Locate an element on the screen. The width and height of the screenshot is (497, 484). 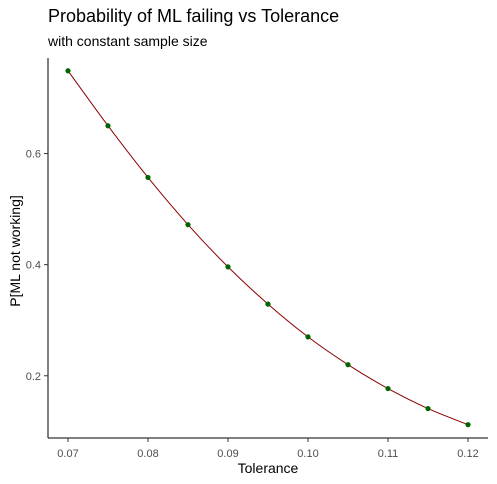
y-tick-label: 0.6 is located at coordinates (33, 155).